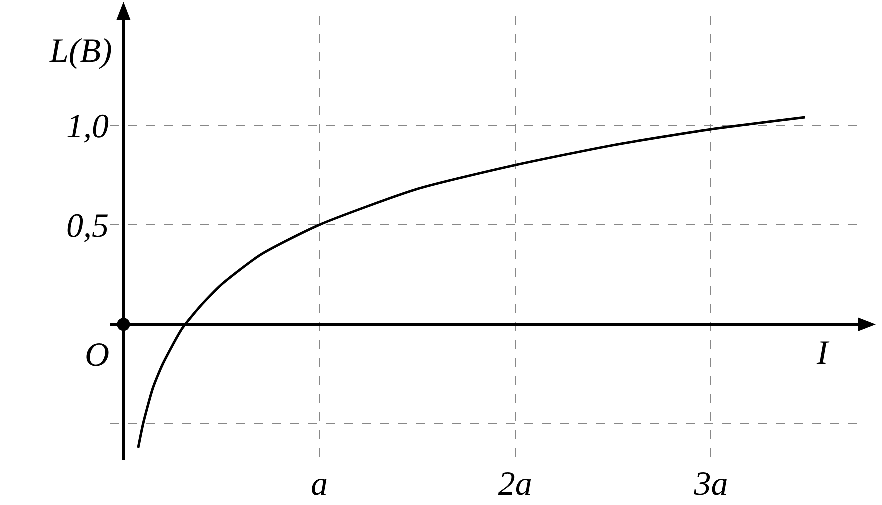 The width and height of the screenshot is (882, 505). Describe the element at coordinates (710, 484) in the screenshot. I see `x-tick-label: 3a` at that location.